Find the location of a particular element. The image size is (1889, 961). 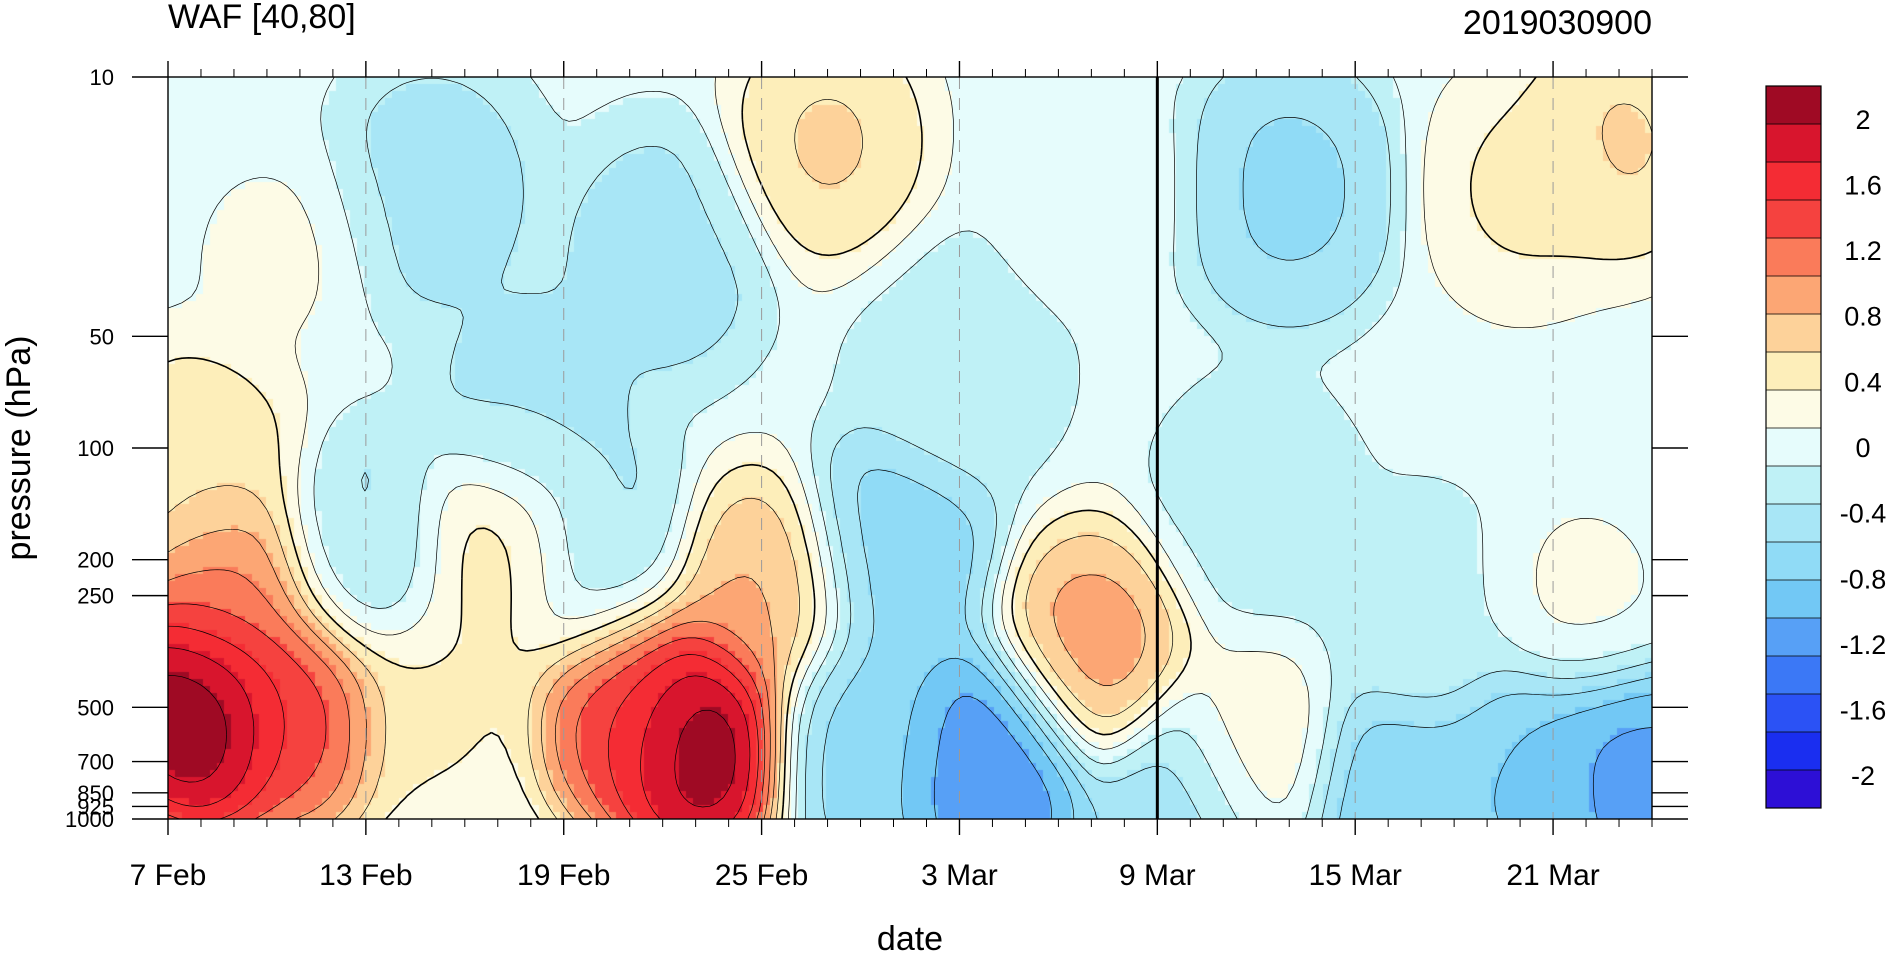

y-tick-label: 250 is located at coordinates (95, 596).